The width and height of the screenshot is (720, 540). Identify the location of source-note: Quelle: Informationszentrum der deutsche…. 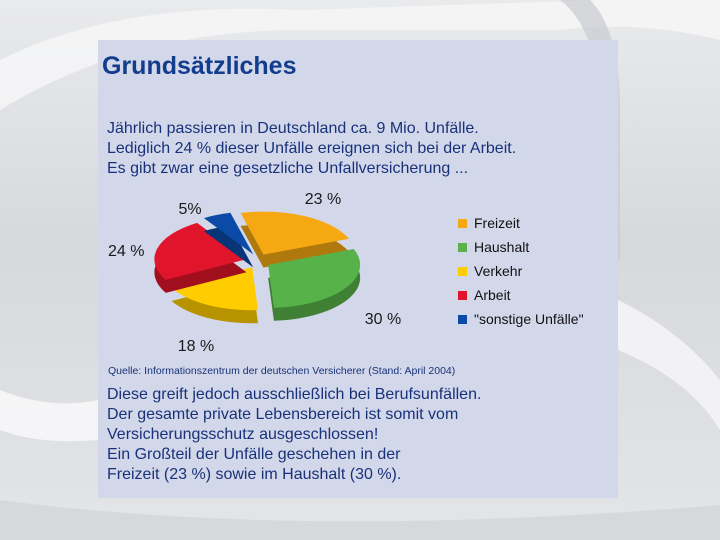
(282, 371).